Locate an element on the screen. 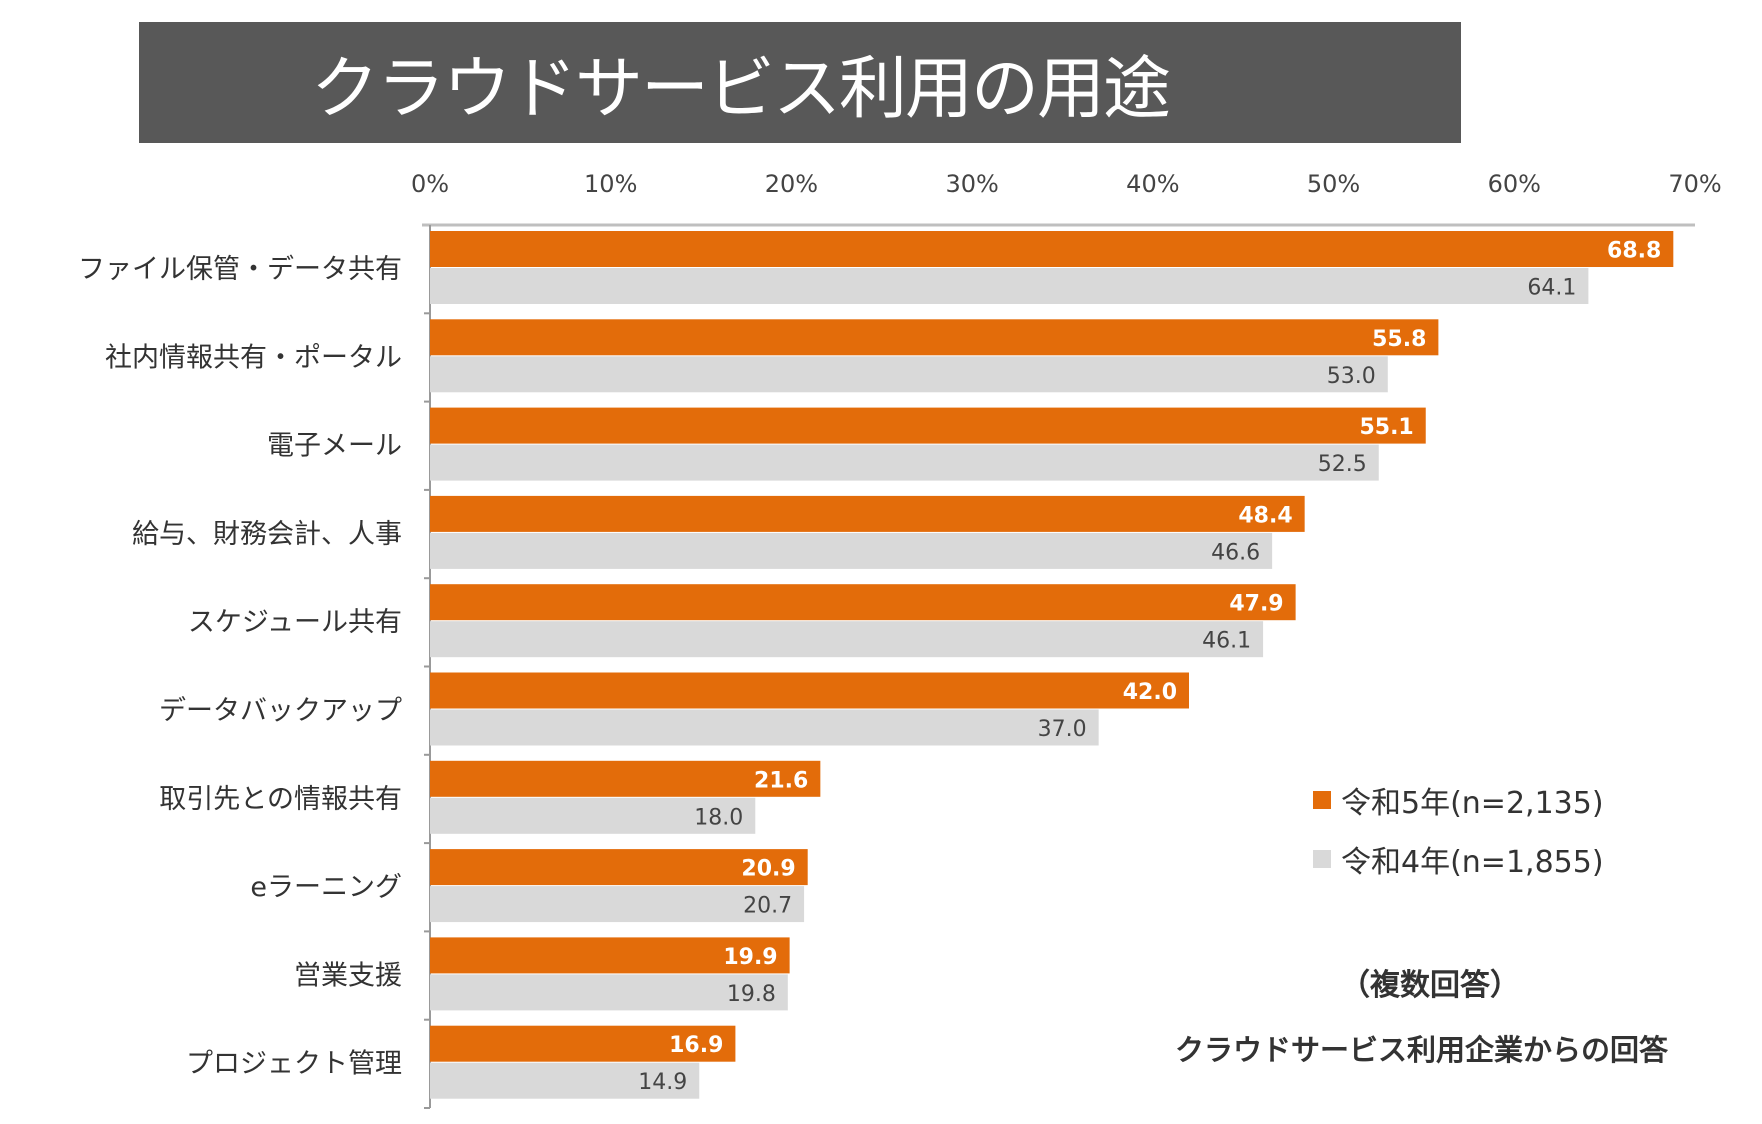 This screenshot has width=1762, height=1124. data-label: 14.9 is located at coordinates (662, 1082).